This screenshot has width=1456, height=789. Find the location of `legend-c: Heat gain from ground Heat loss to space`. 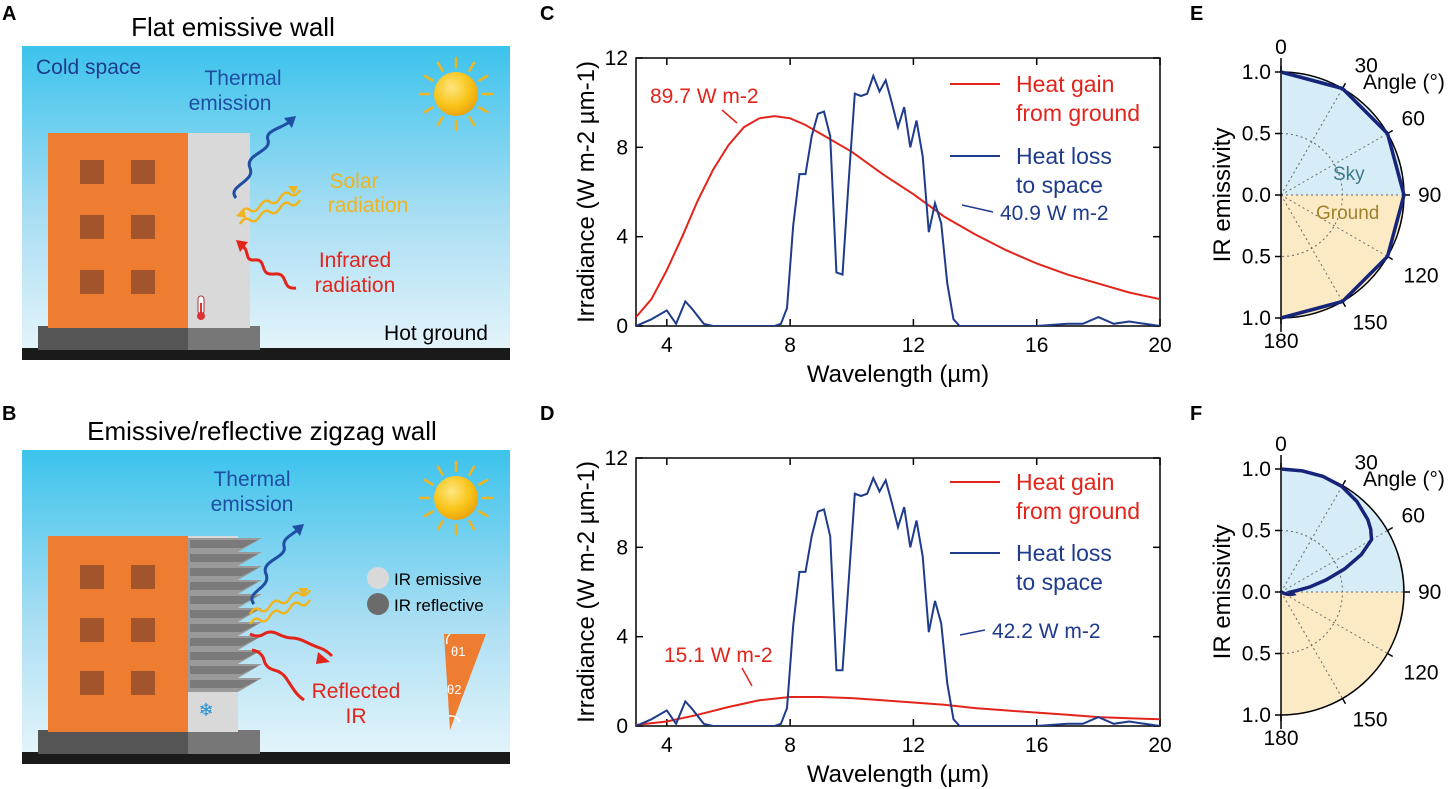

legend-c: Heat gain from ground Heat loss to space is located at coordinates (1045, 134).